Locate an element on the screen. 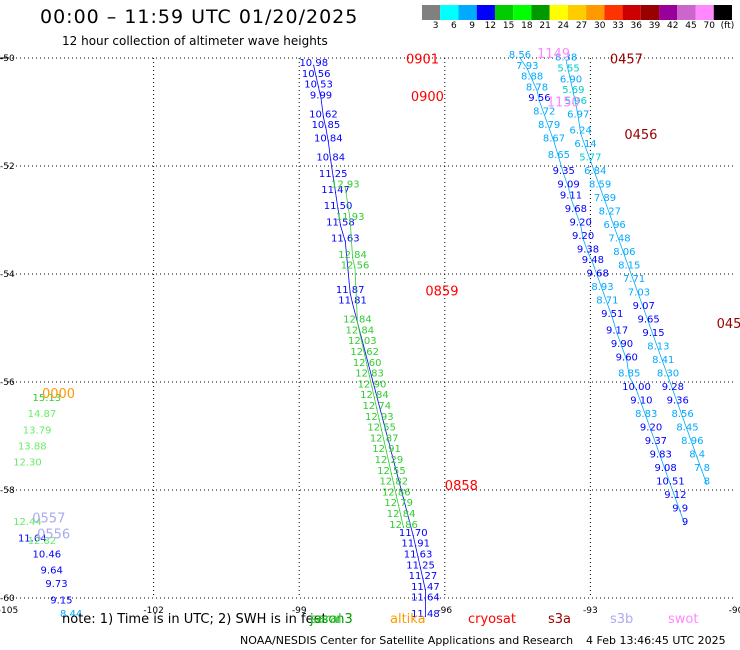 The height and width of the screenshot is (650, 740). wave-height-value: 8.83 is located at coordinates (646, 414).